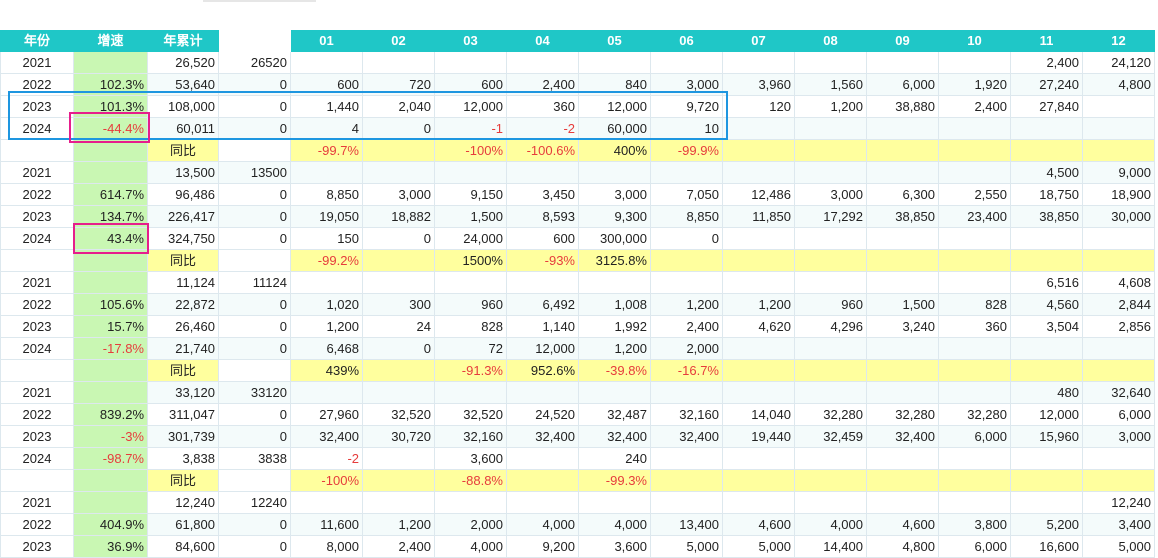  Describe the element at coordinates (686, 41) in the screenshot. I see `header-month-06: 06` at that location.